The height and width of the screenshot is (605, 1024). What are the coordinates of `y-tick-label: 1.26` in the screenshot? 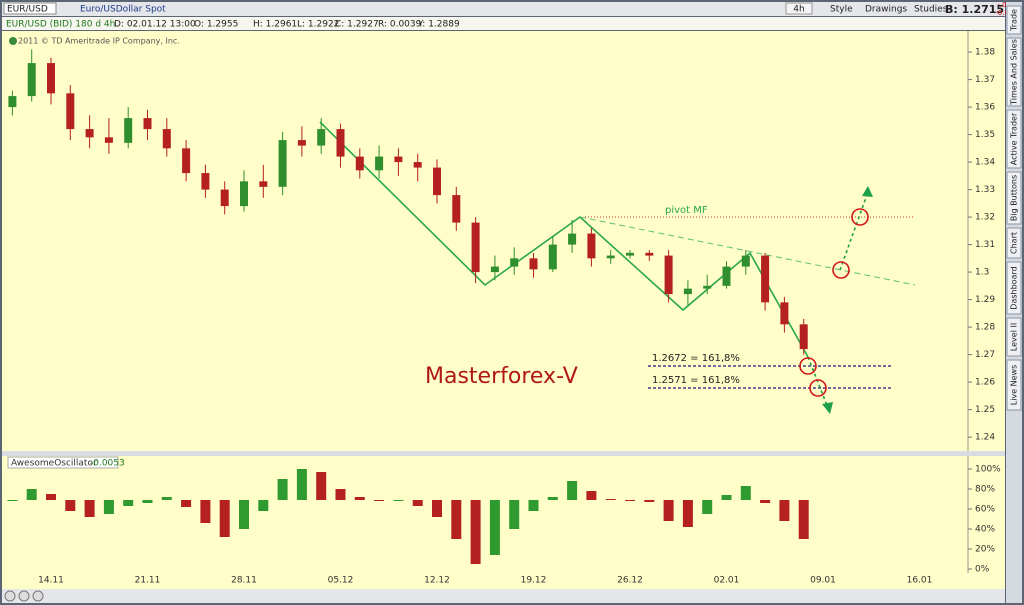 It's located at (985, 383).